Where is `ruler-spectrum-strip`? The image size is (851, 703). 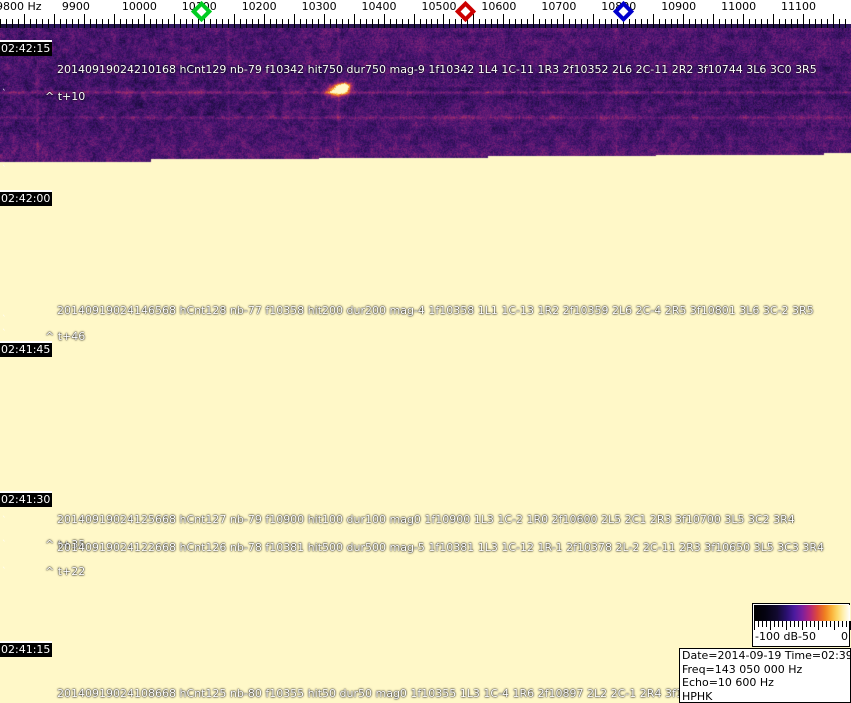
ruler-spectrum-strip is located at coordinates (425, 26).